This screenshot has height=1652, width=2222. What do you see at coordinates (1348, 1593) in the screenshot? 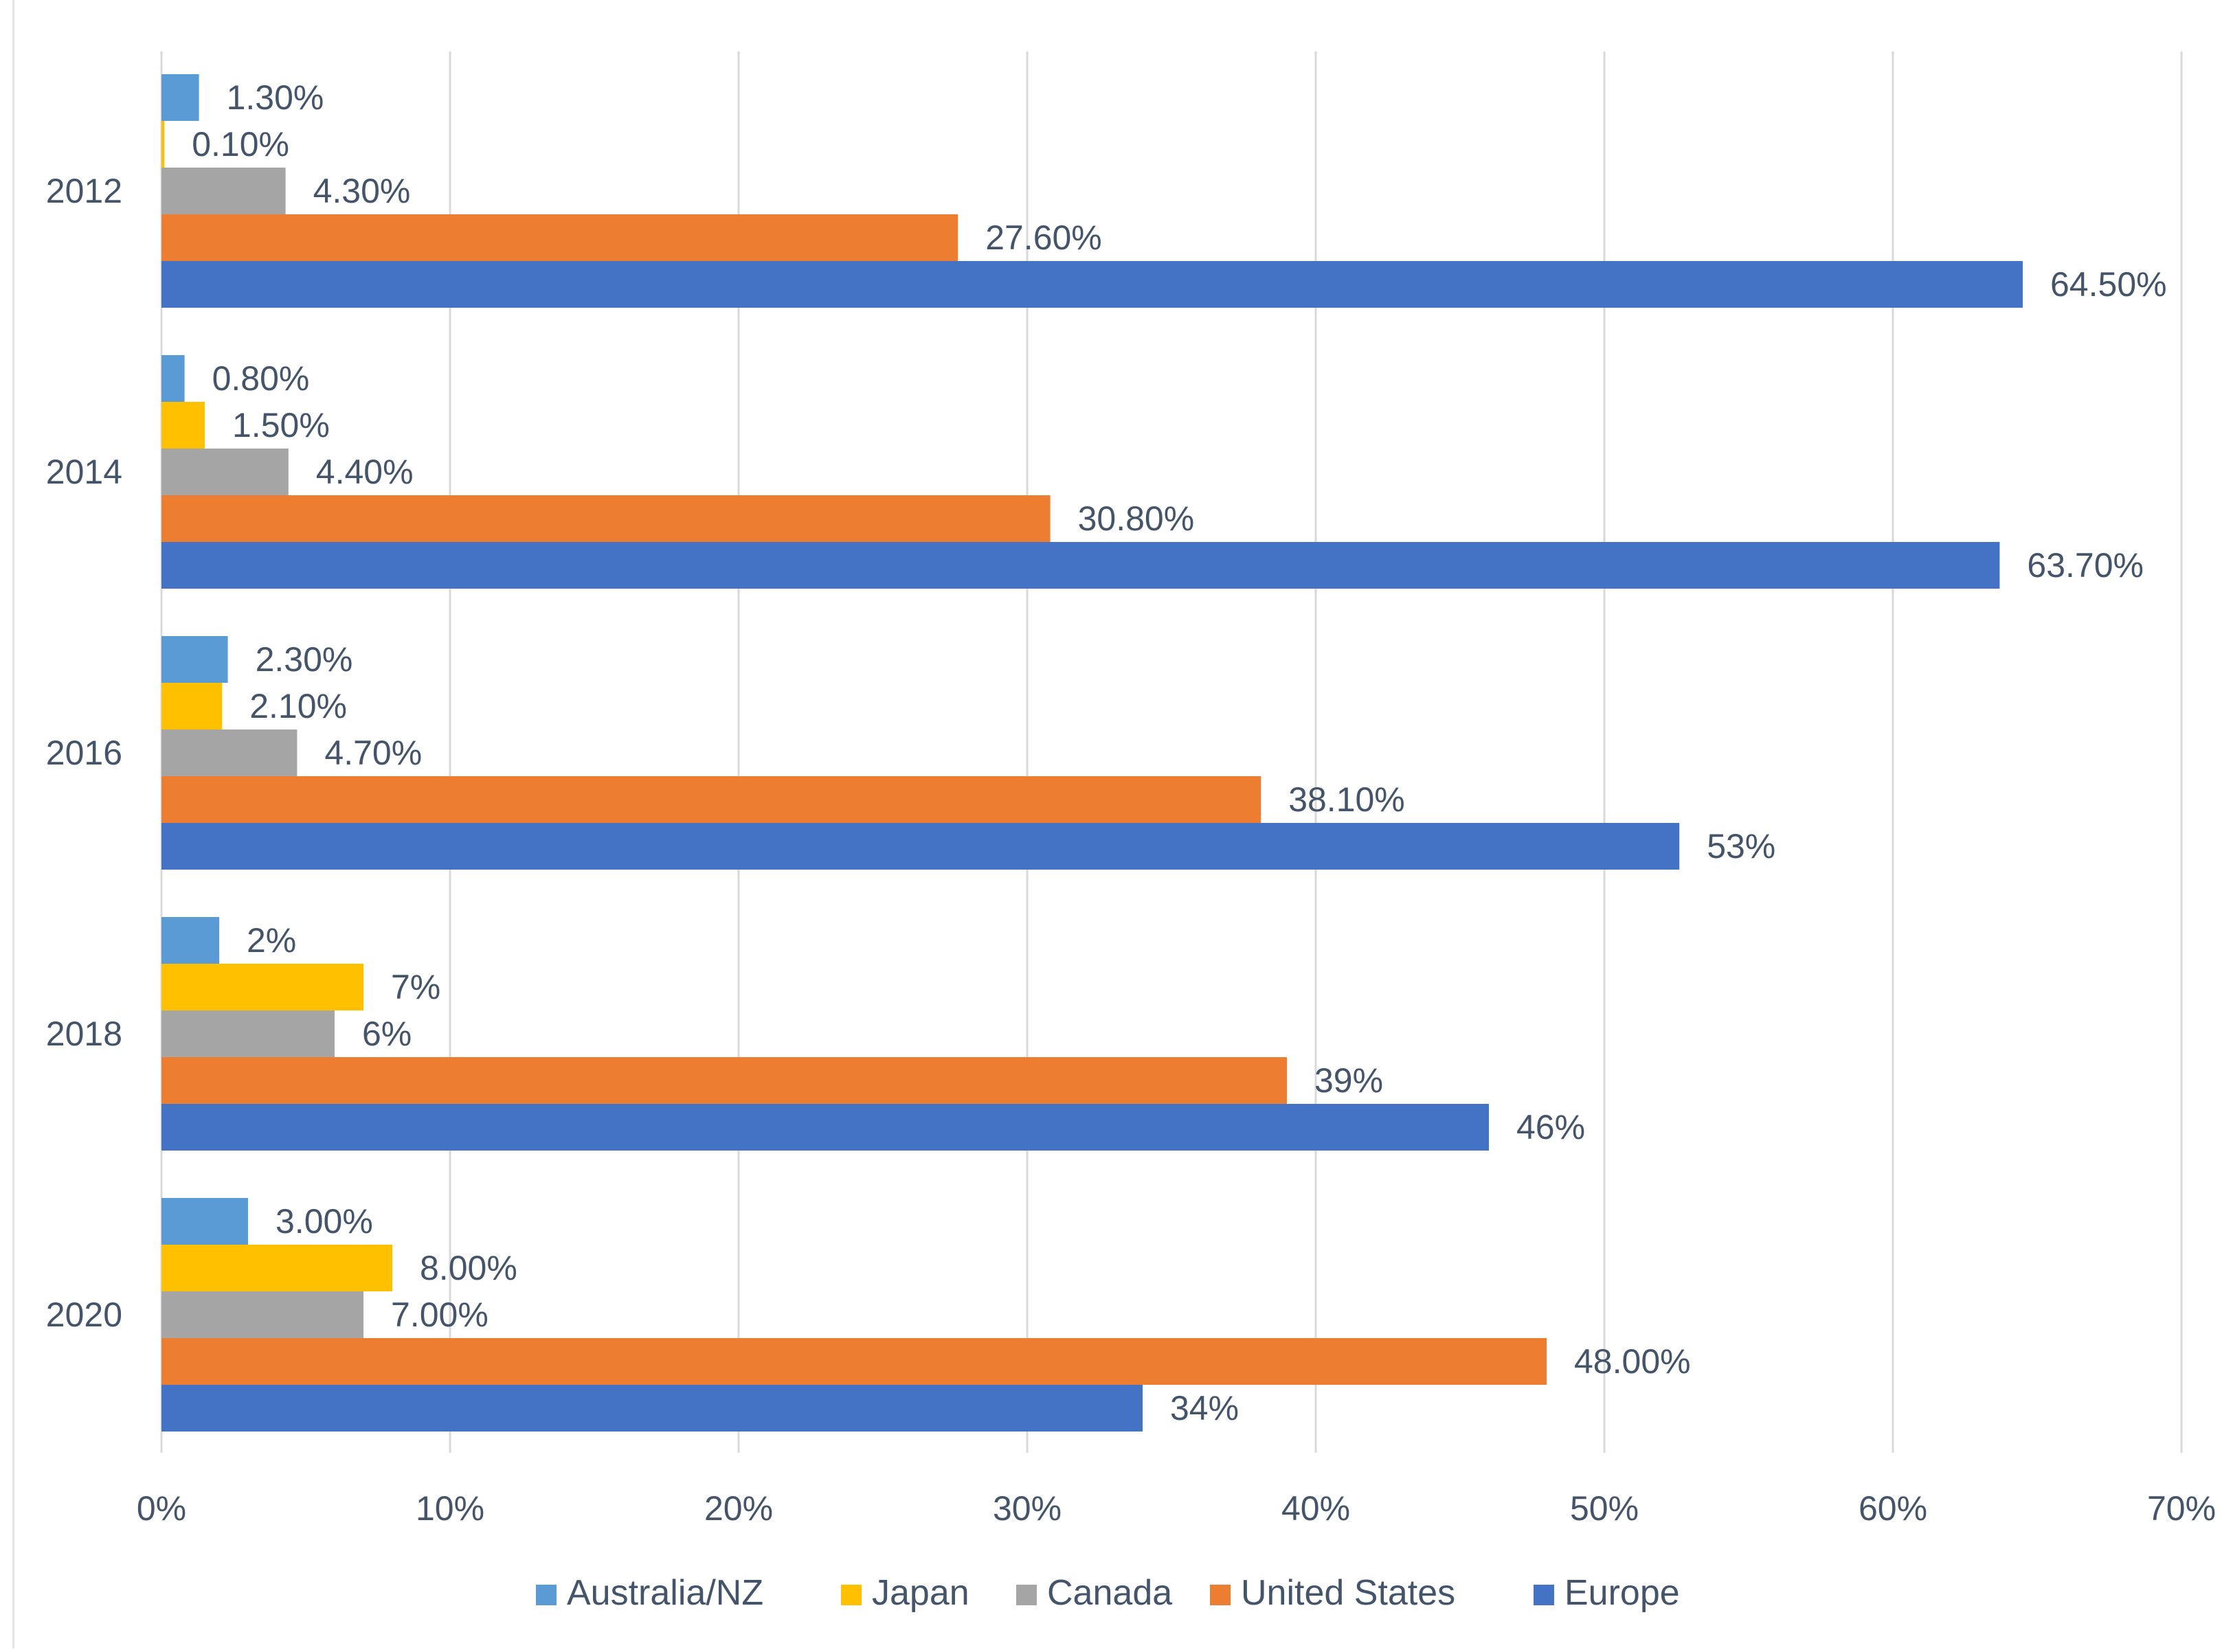
I see `legend-label: United States` at bounding box center [1348, 1593].